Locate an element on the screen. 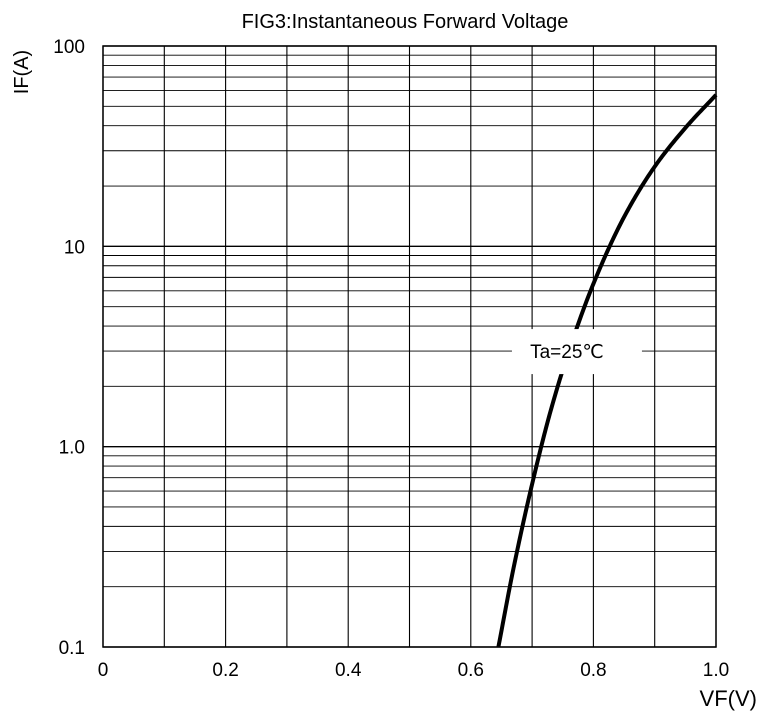 Image resolution: width=757 pixels, height=715 pixels. y-tick-label: 100 is located at coordinates (69, 47).